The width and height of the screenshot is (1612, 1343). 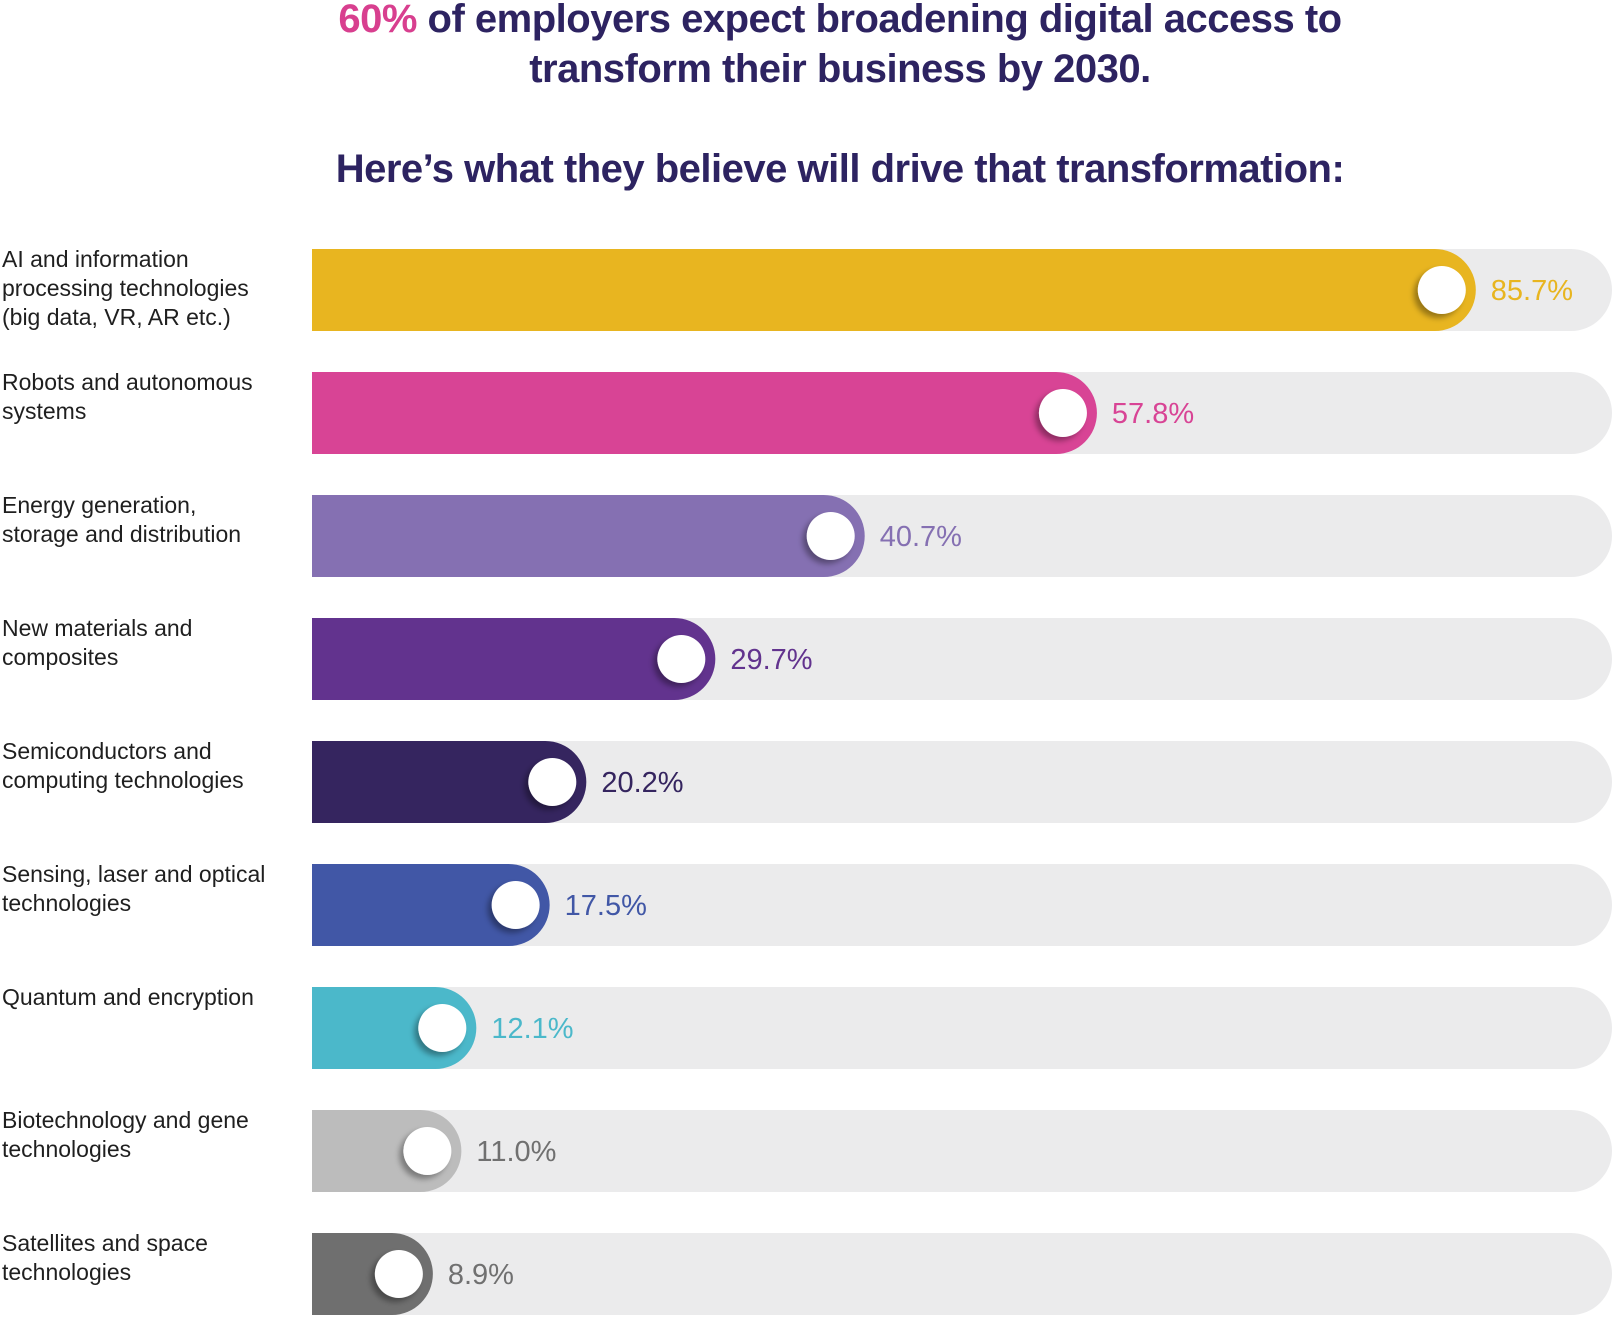 I want to click on category-label-line: Energy generation,, so click(x=99, y=505).